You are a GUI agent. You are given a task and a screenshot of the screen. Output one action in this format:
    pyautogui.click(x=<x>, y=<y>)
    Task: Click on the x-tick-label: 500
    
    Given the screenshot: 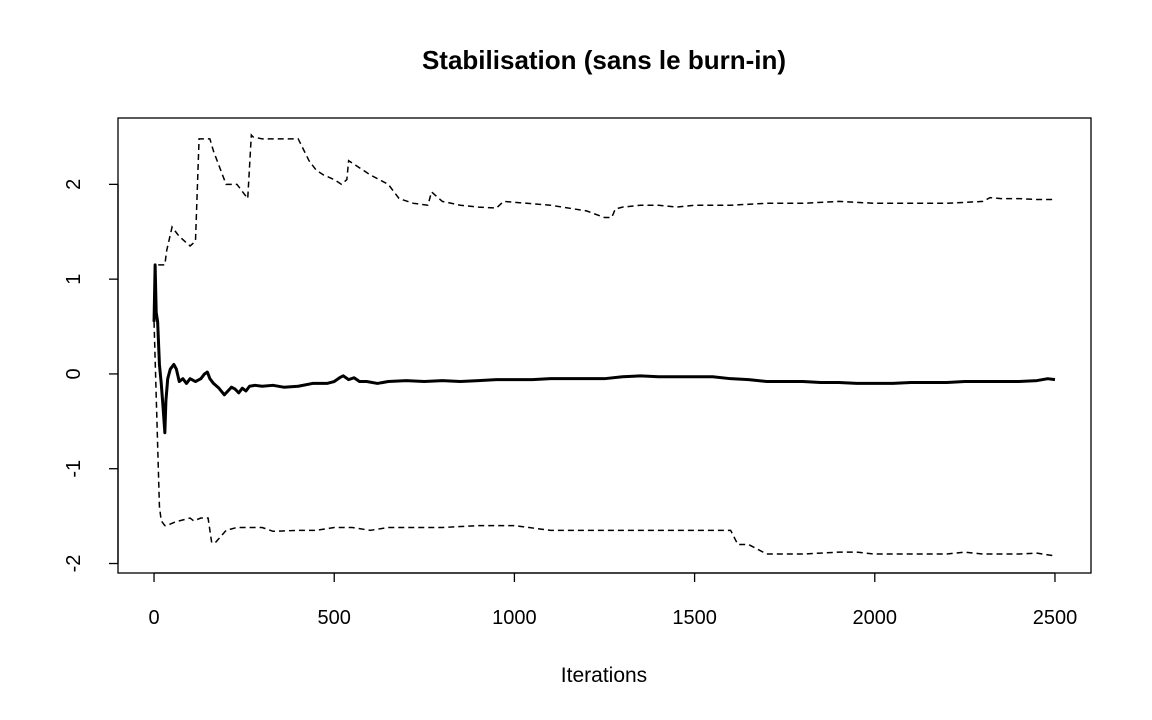 What is the action you would take?
    pyautogui.click(x=334, y=618)
    